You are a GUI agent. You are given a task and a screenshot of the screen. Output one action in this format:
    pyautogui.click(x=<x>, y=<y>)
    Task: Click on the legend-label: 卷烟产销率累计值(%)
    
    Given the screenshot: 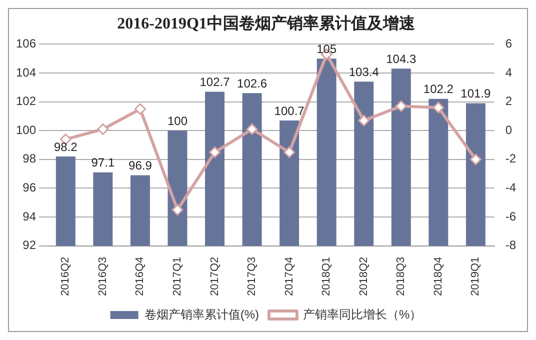 What is the action you would take?
    pyautogui.click(x=202, y=314)
    